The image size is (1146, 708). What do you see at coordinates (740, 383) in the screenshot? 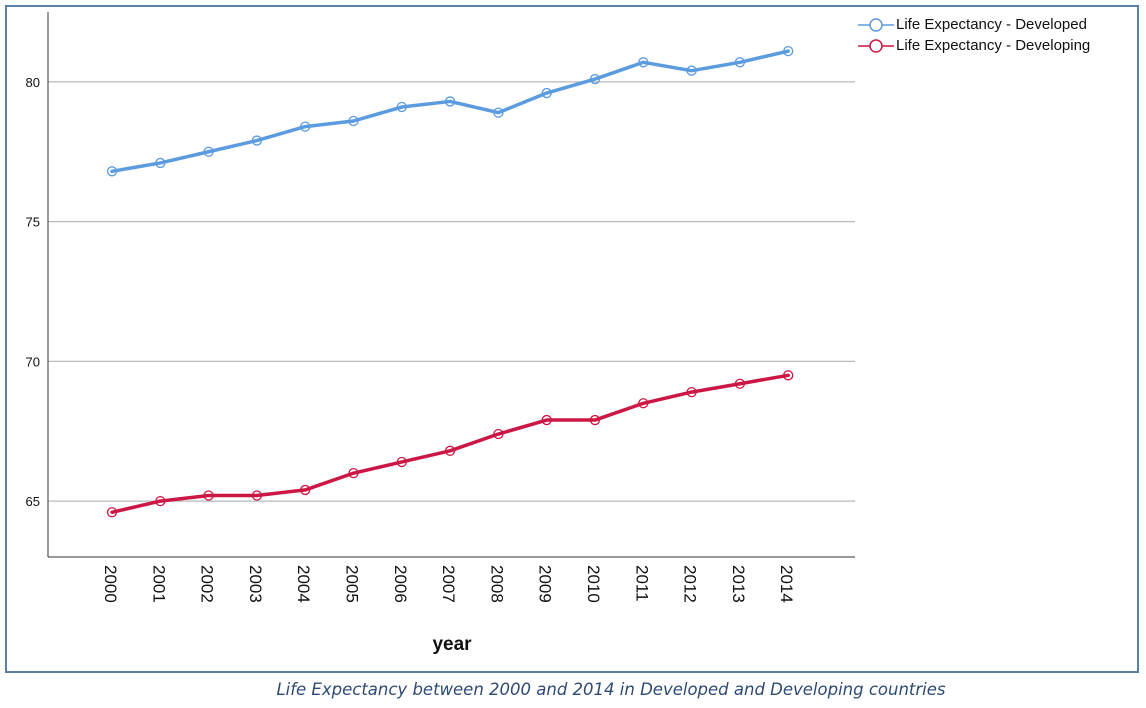
I see `data-point-1-2013` at bounding box center [740, 383].